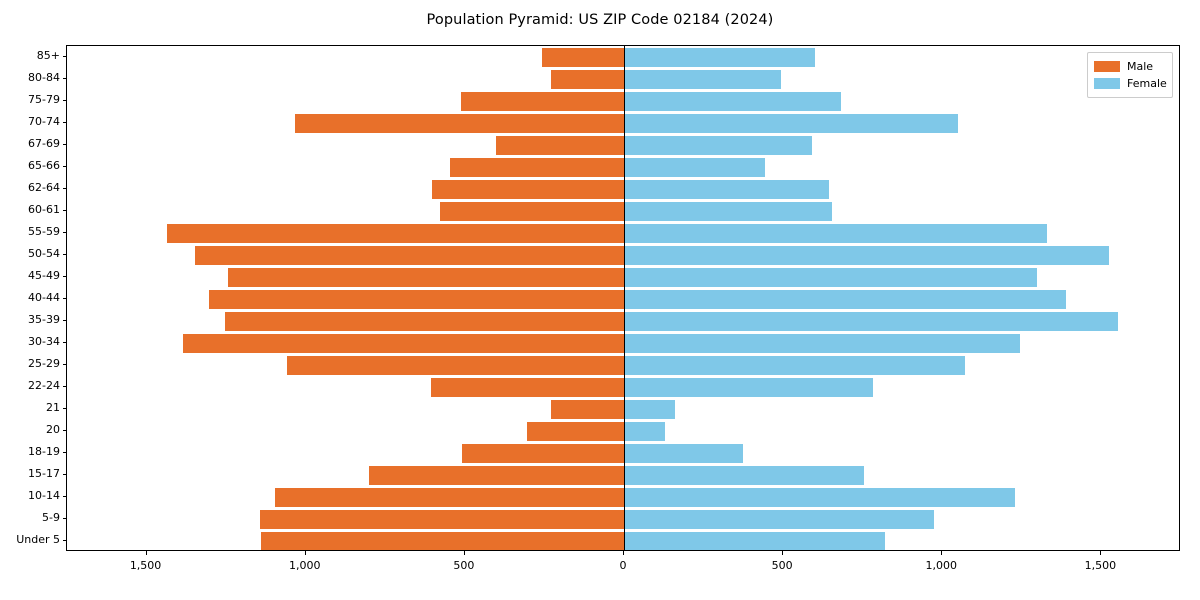 The width and height of the screenshot is (1200, 600). I want to click on y-tick-label-40-44: 40-44, so click(44, 297).